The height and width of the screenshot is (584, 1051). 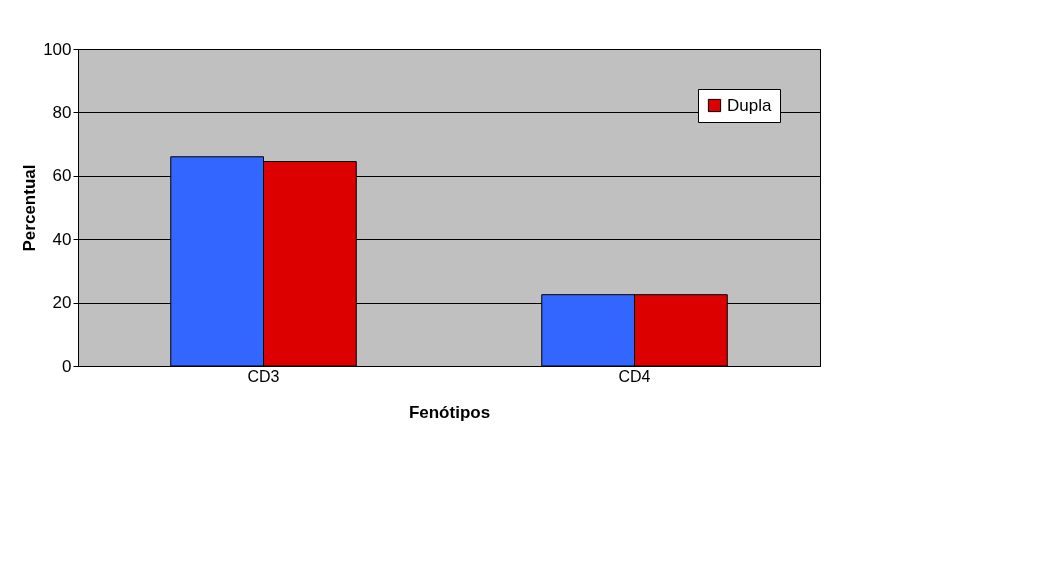 I want to click on x-tick-label: CD4, so click(x=634, y=376).